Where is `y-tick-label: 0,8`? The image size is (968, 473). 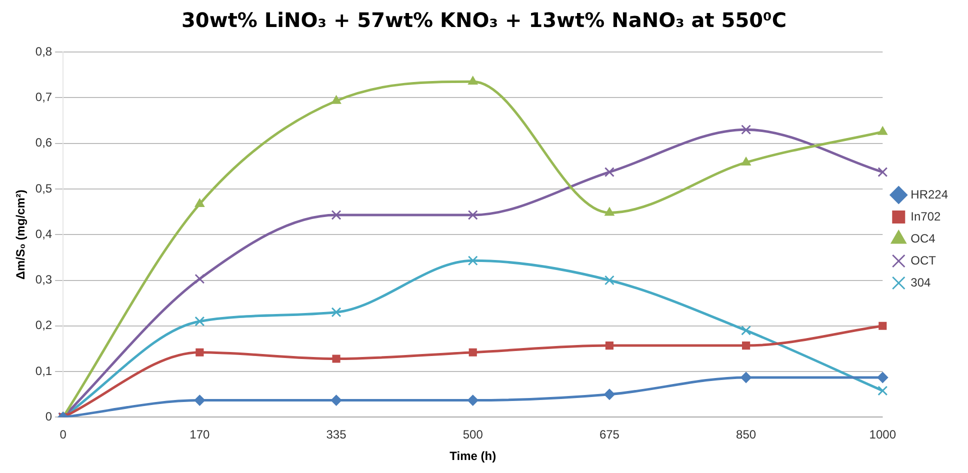 y-tick-label: 0,8 is located at coordinates (43, 51).